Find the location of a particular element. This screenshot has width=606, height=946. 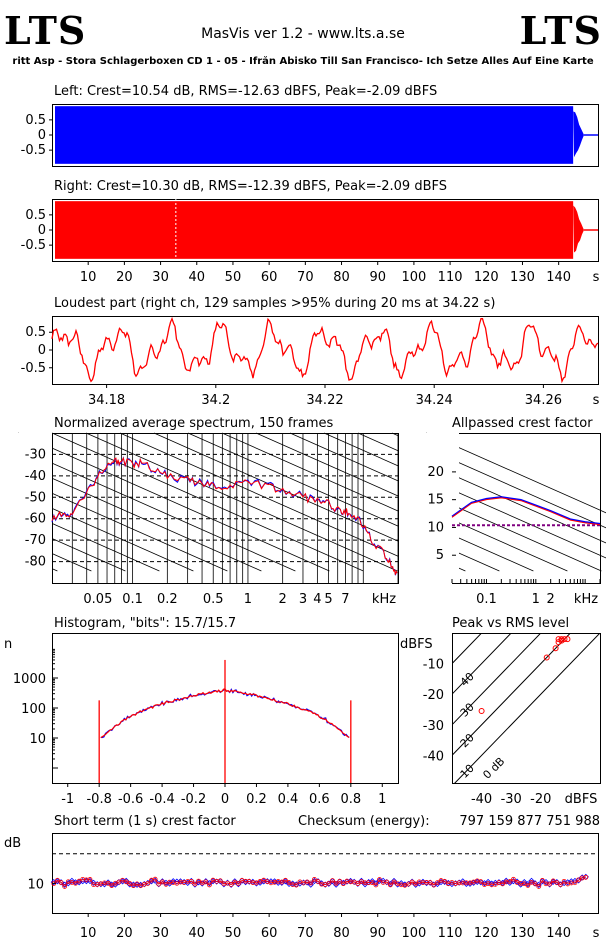

short-term-xtick: 100 is located at coordinates (413, 933).